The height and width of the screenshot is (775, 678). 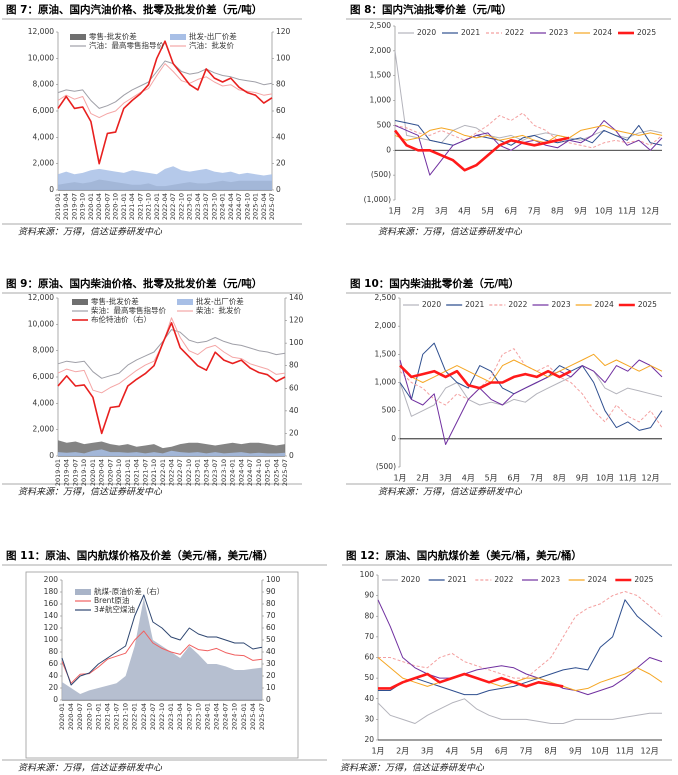 What do you see at coordinates (113, 36) in the screenshot?
I see `legend-label: 零售-批发价差` at bounding box center [113, 36].